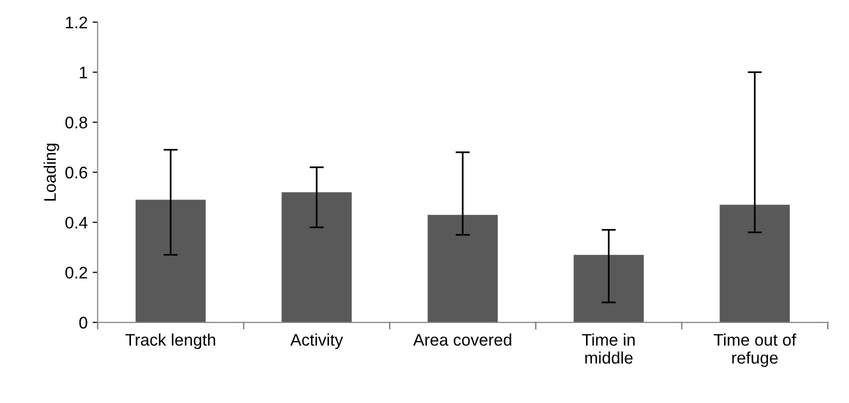 The height and width of the screenshot is (403, 849). I want to click on y-tick-label: 1.2, so click(77, 22).